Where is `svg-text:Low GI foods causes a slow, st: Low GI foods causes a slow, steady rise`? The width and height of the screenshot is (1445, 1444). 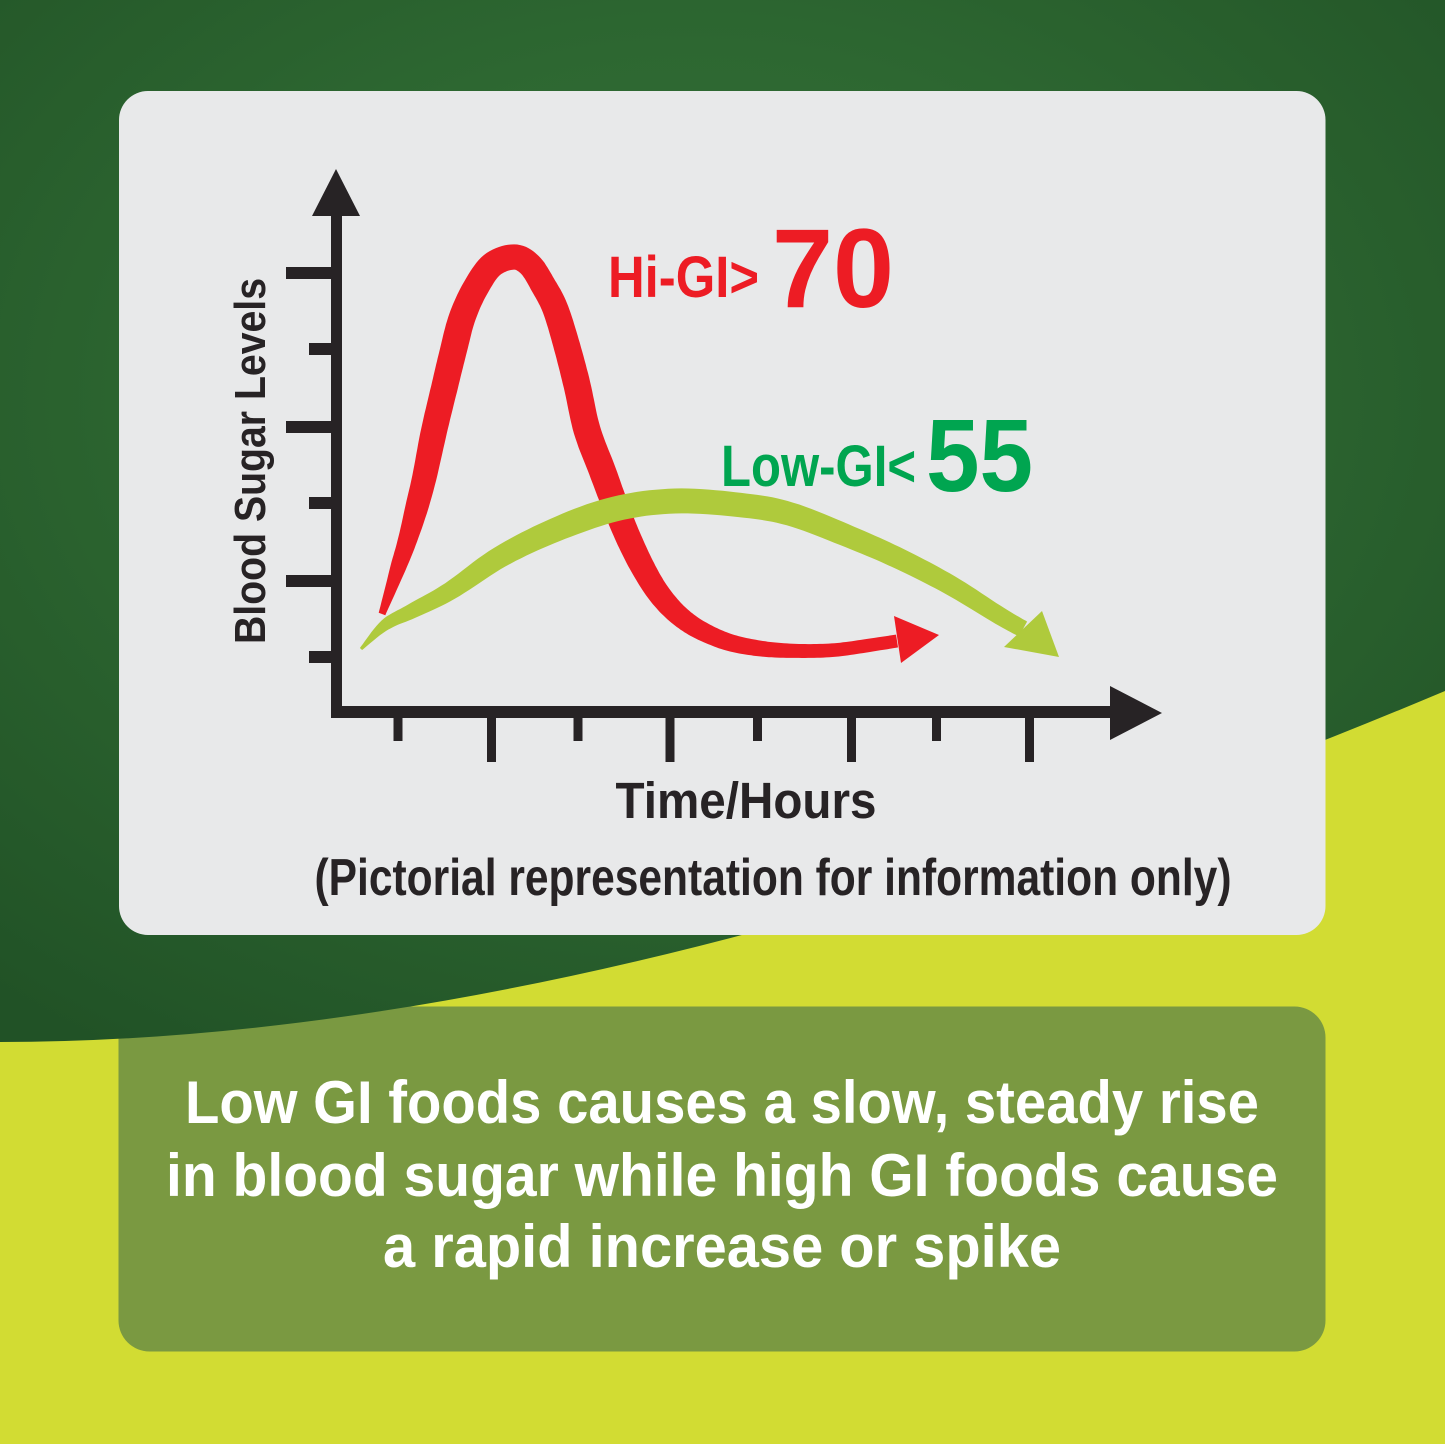
svg-text:Low GI foods causes a slow, st: Low GI foods causes a slow, steady rise is located at coordinates (722, 1102).